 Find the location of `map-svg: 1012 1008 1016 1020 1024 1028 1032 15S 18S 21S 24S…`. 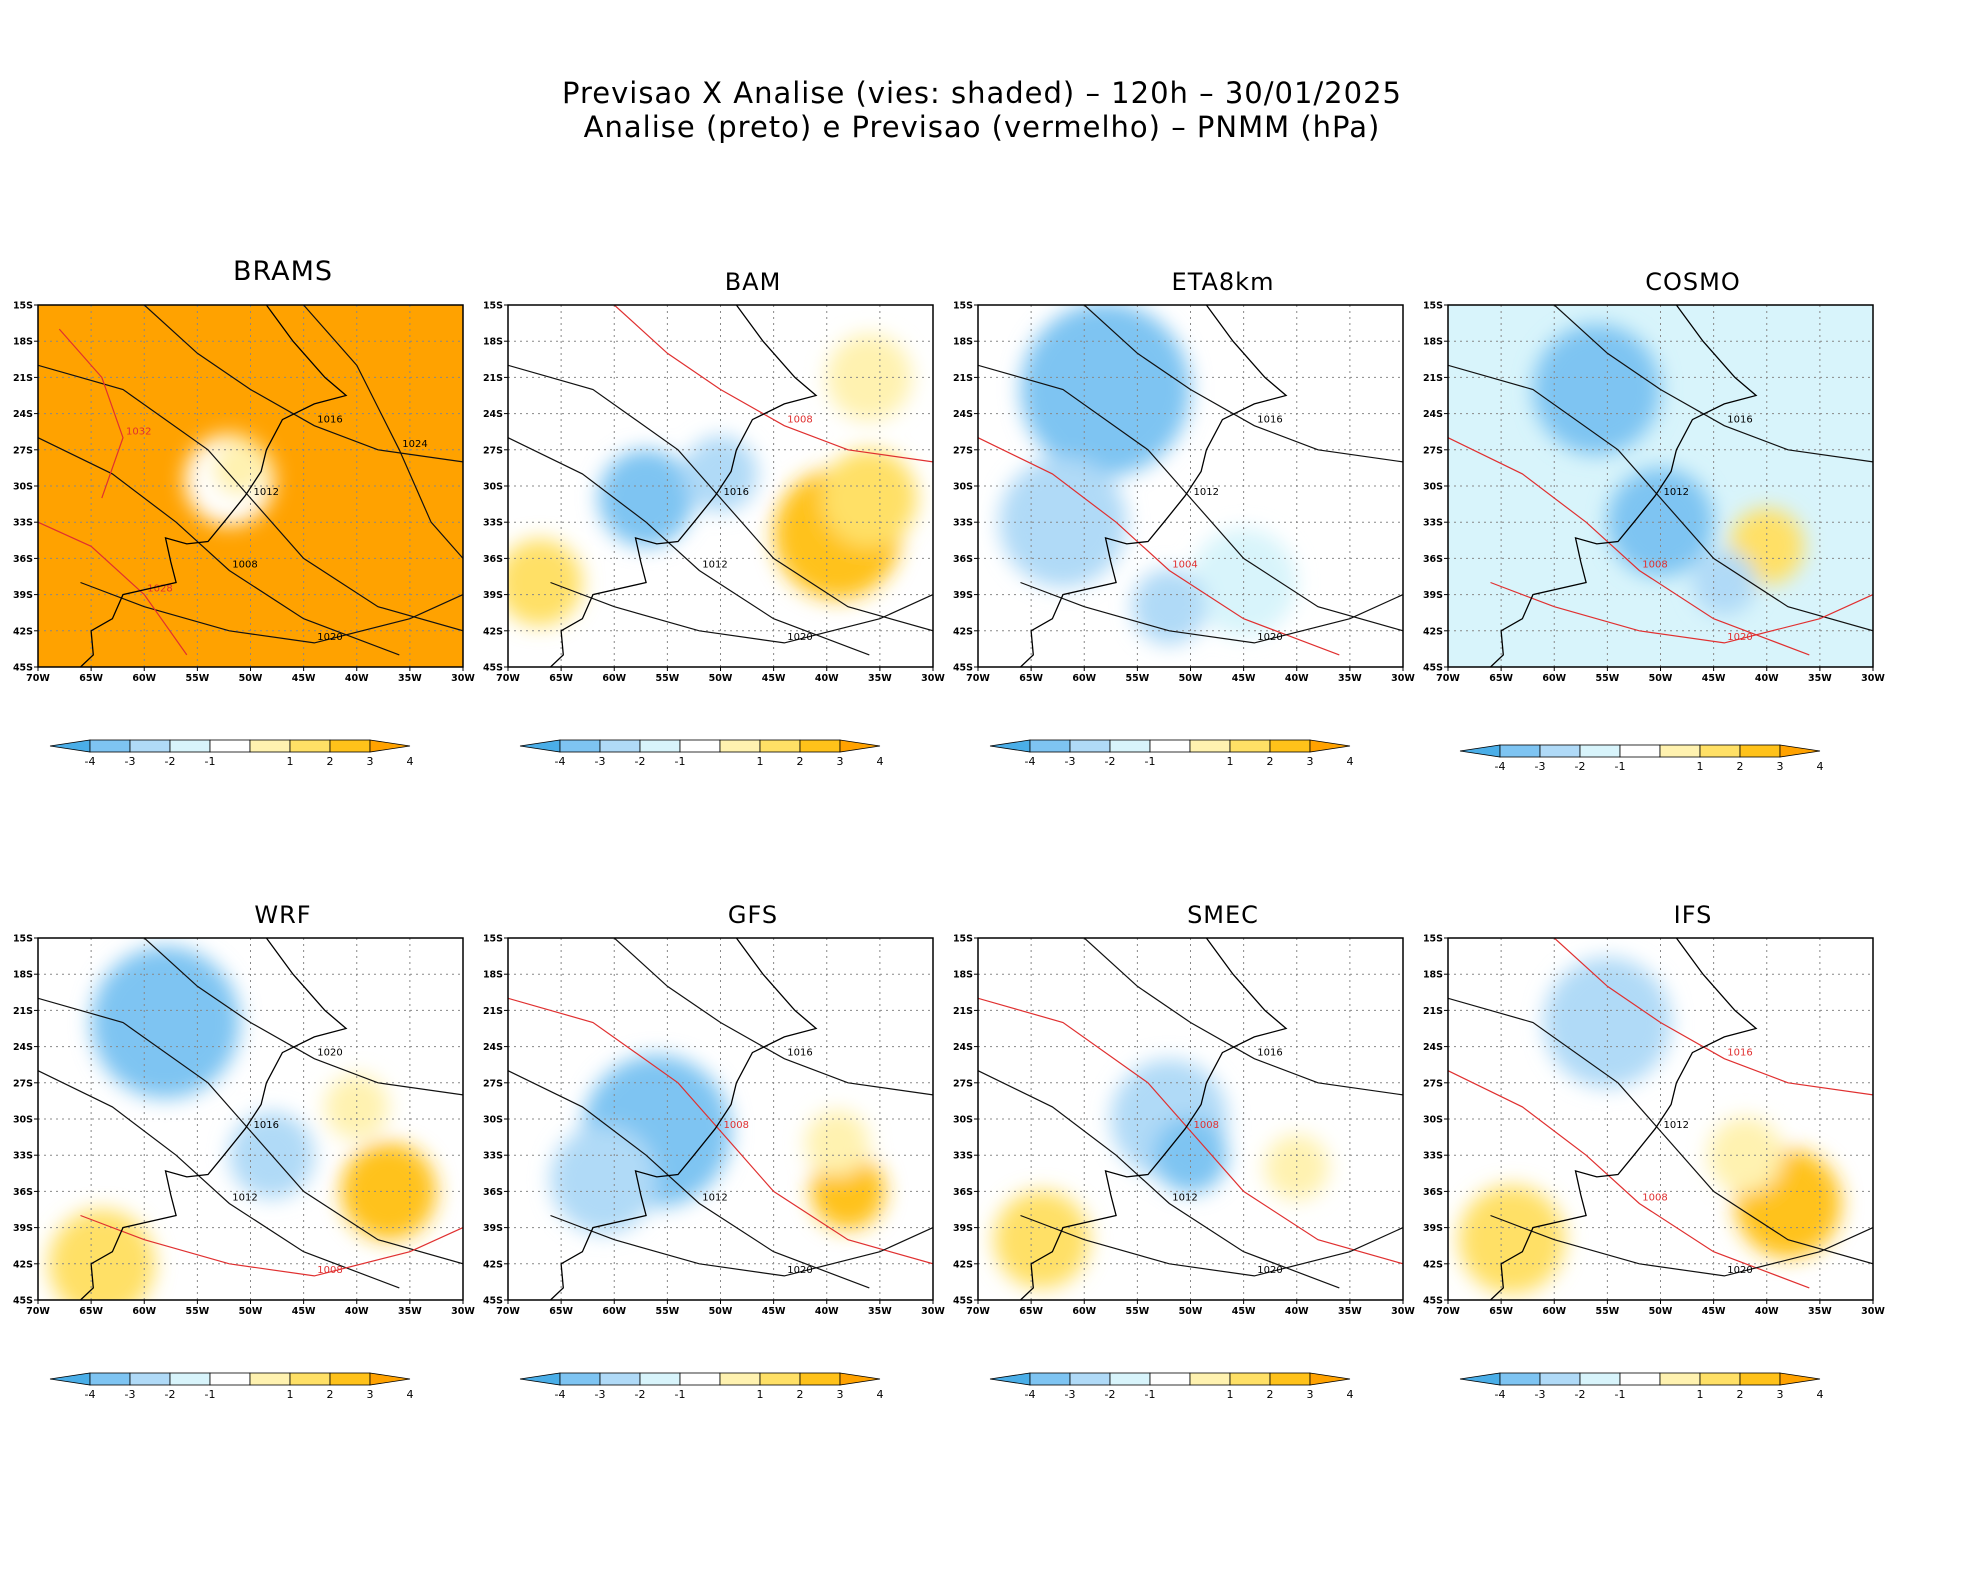

map-svg: 1012 1008 1016 1020 1024 1028 1032 15S 18S 21S 24S… is located at coordinates (244, 535).